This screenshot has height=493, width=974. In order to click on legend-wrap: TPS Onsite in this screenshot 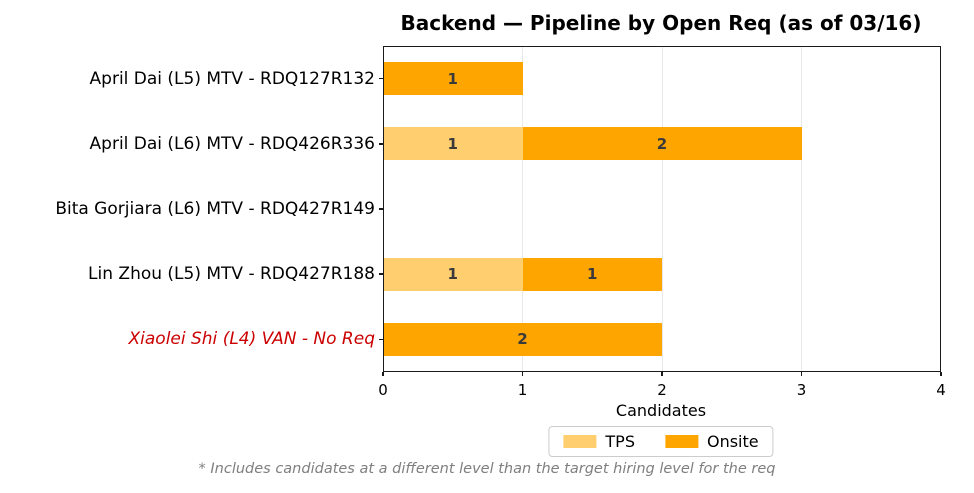, I will do `click(661, 441)`.